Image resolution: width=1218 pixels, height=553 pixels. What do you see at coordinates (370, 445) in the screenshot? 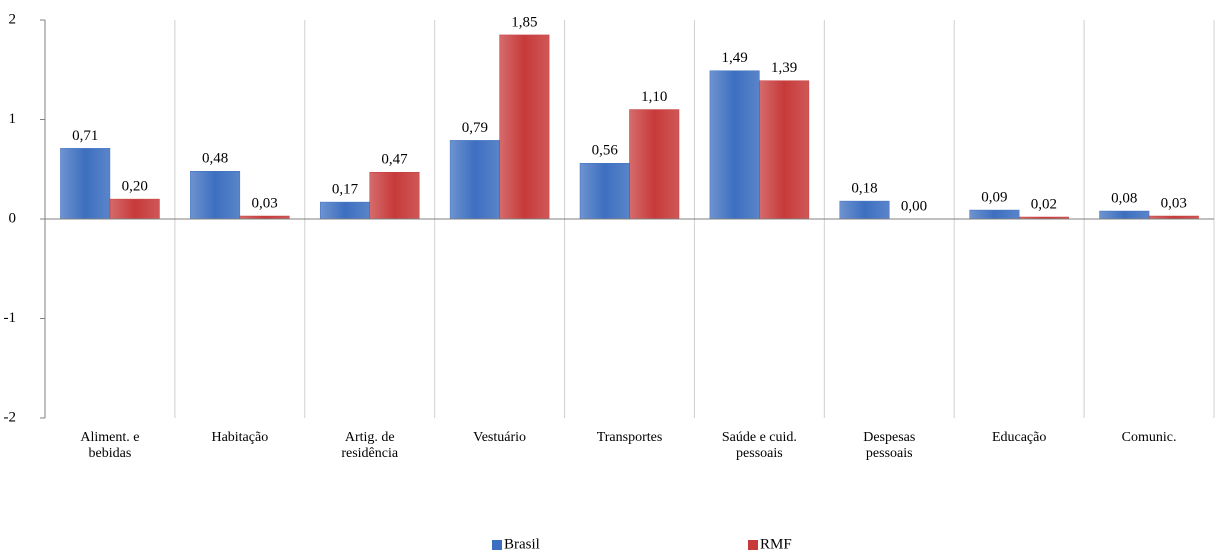
I see `x-tick-label: Artig. de residência` at bounding box center [370, 445].